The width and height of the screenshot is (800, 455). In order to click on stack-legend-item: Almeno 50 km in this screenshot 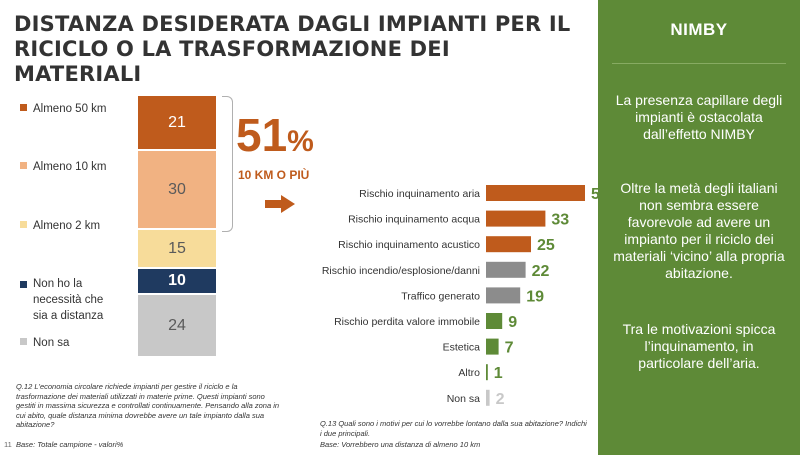, I will do `click(63, 109)`.